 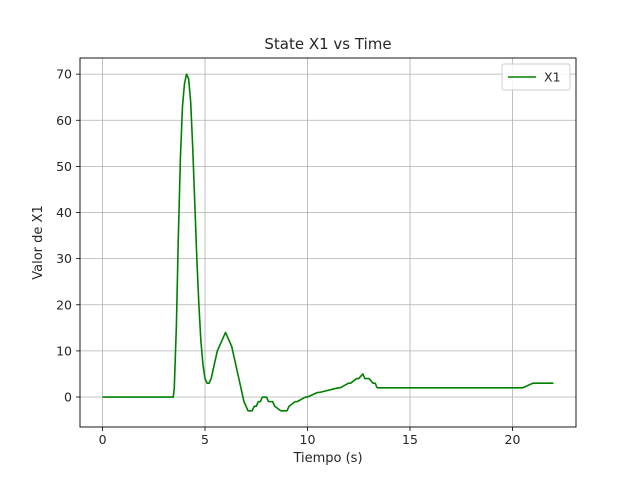 What do you see at coordinates (38, 242) in the screenshot?
I see `y-axis-title: Valor de X1` at bounding box center [38, 242].